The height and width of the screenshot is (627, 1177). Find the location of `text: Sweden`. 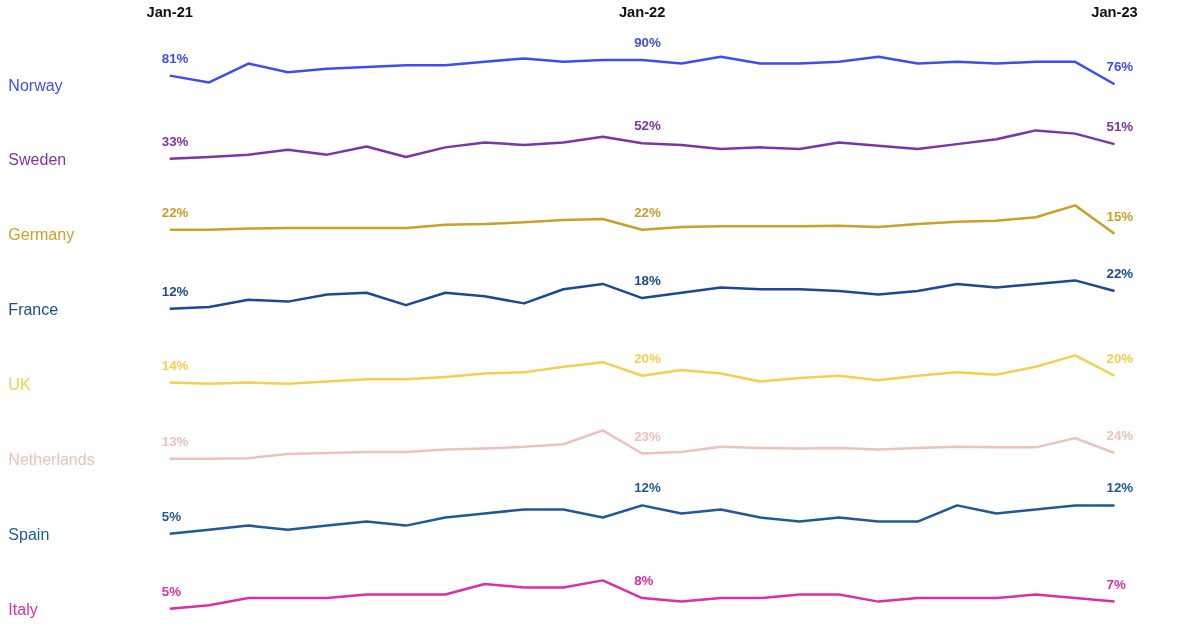

text: Sweden is located at coordinates (37, 160).